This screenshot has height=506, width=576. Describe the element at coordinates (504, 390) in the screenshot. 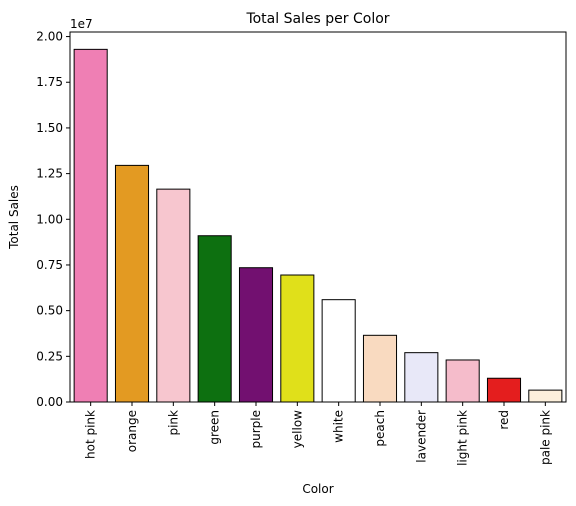

I see `bar-red` at that location.